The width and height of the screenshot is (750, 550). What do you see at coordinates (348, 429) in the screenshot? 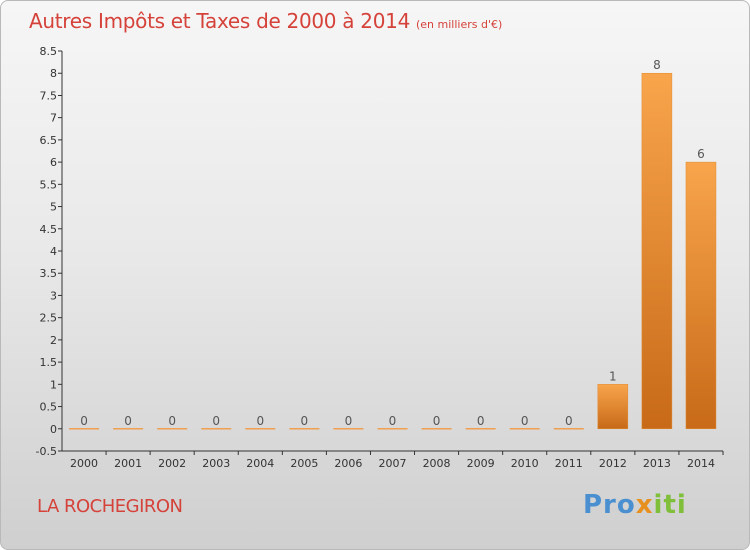
I see `bar-2006` at bounding box center [348, 429].